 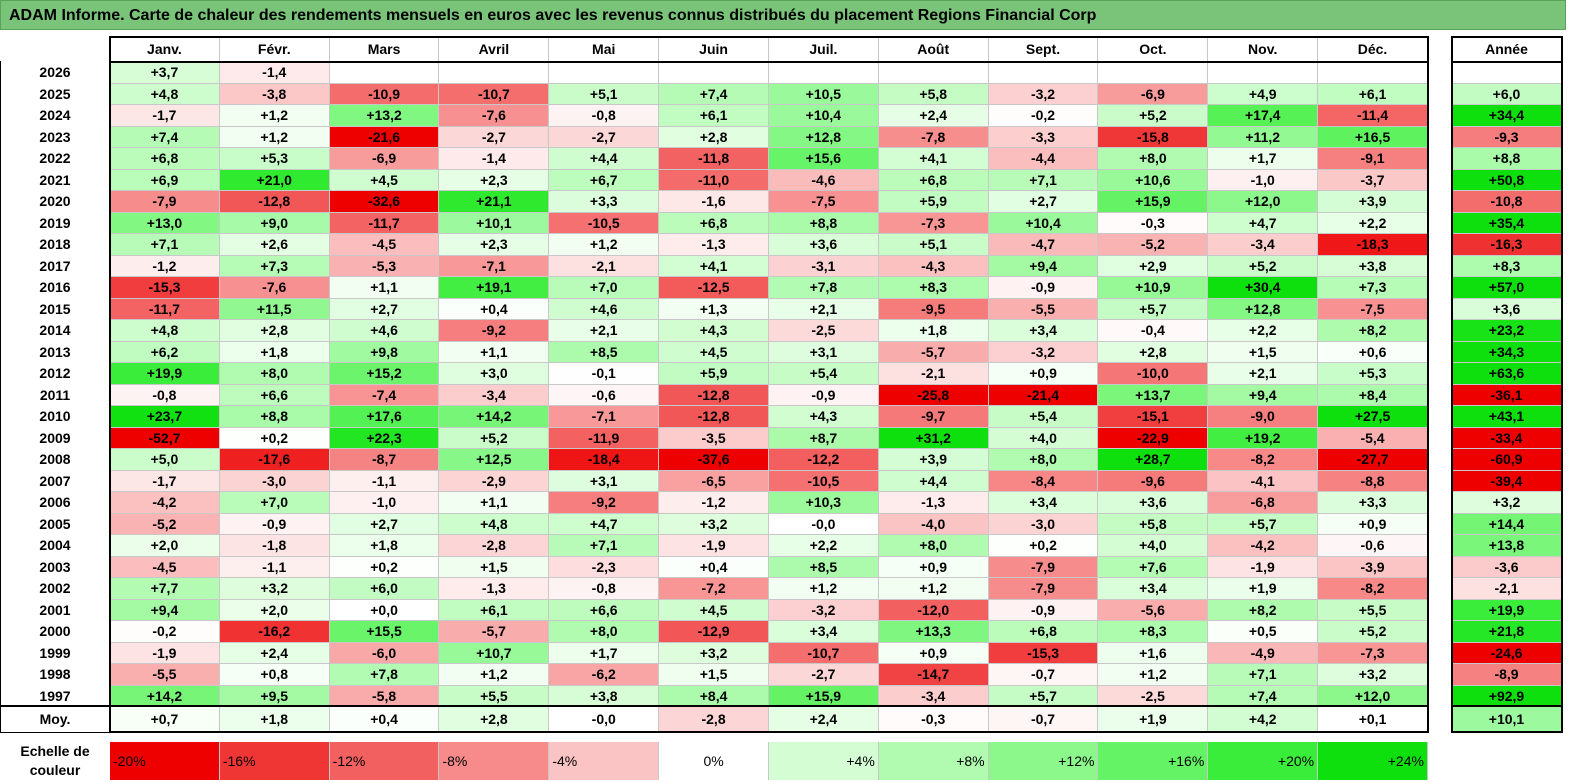 I want to click on average-cell: +2,4, so click(x=823, y=719).